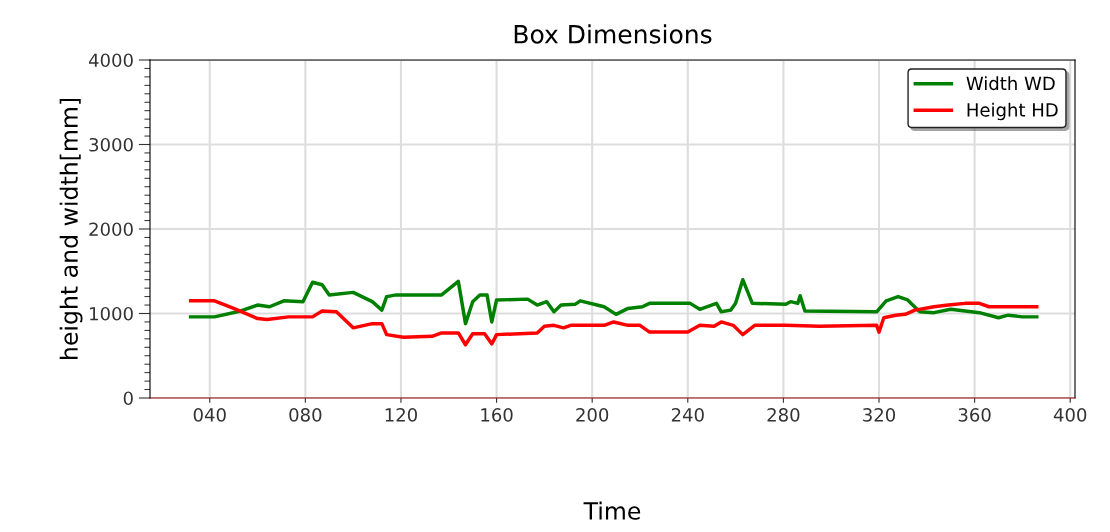  I want to click on legend-label: Height HD, so click(1012, 111).